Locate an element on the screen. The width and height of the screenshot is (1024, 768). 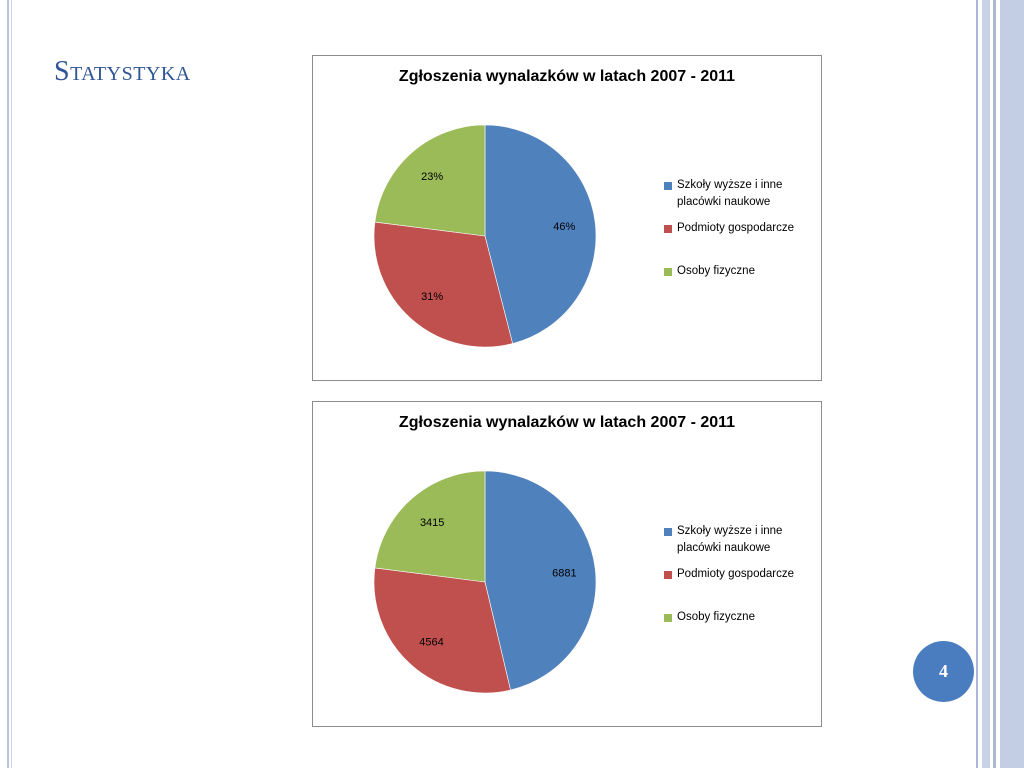
pie-data-label: 3415 is located at coordinates (432, 523).